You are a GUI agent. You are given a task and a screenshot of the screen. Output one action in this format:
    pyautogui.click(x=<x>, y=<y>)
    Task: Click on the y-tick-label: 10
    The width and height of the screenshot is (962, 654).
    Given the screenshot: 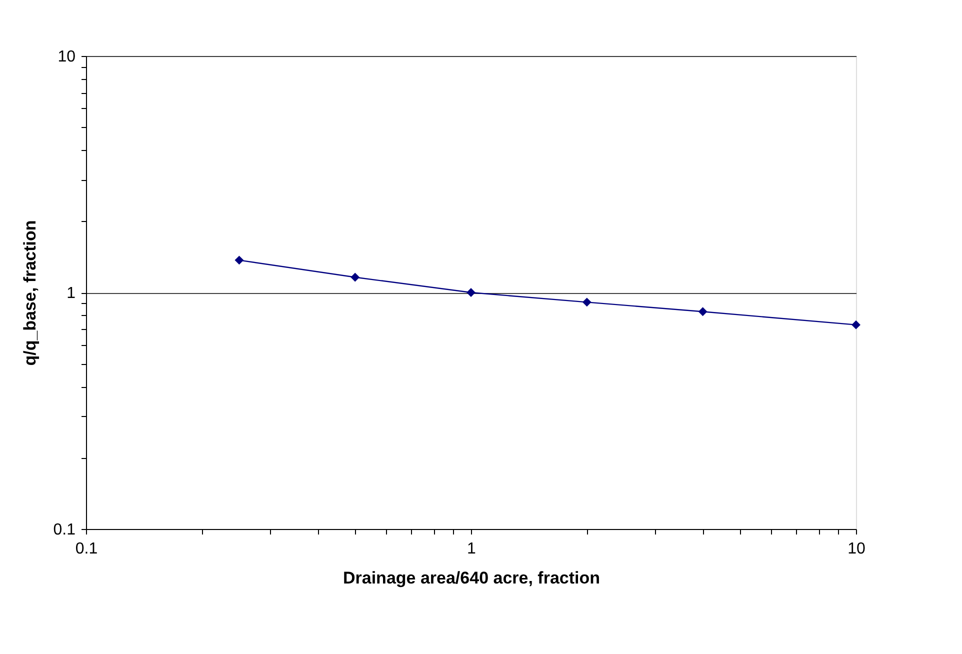 What is the action you would take?
    pyautogui.click(x=67, y=57)
    